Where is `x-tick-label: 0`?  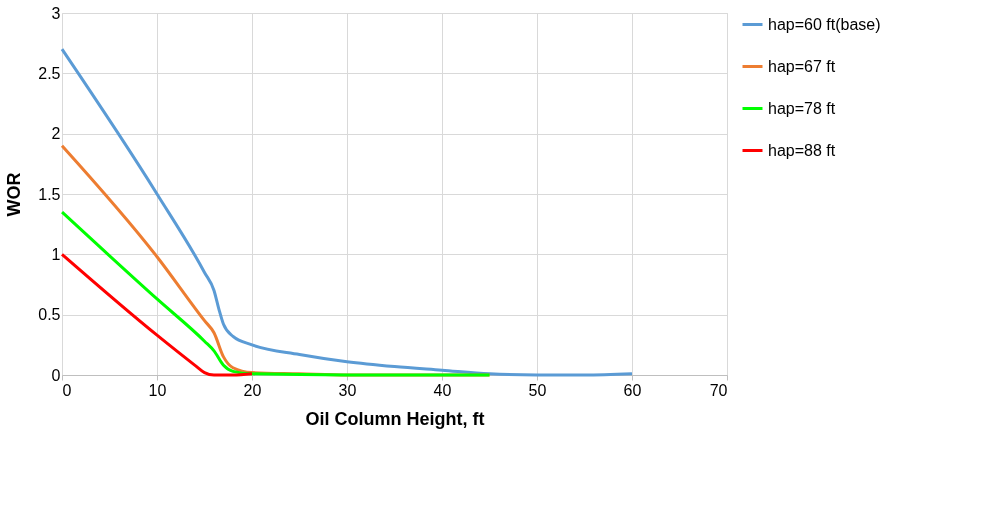
x-tick-label: 0 is located at coordinates (67, 390).